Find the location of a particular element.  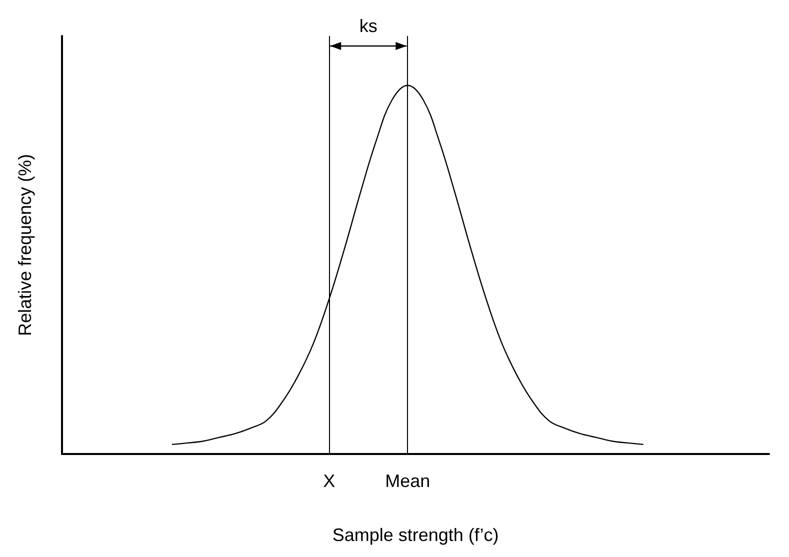

x-tick-label: X is located at coordinates (329, 481).